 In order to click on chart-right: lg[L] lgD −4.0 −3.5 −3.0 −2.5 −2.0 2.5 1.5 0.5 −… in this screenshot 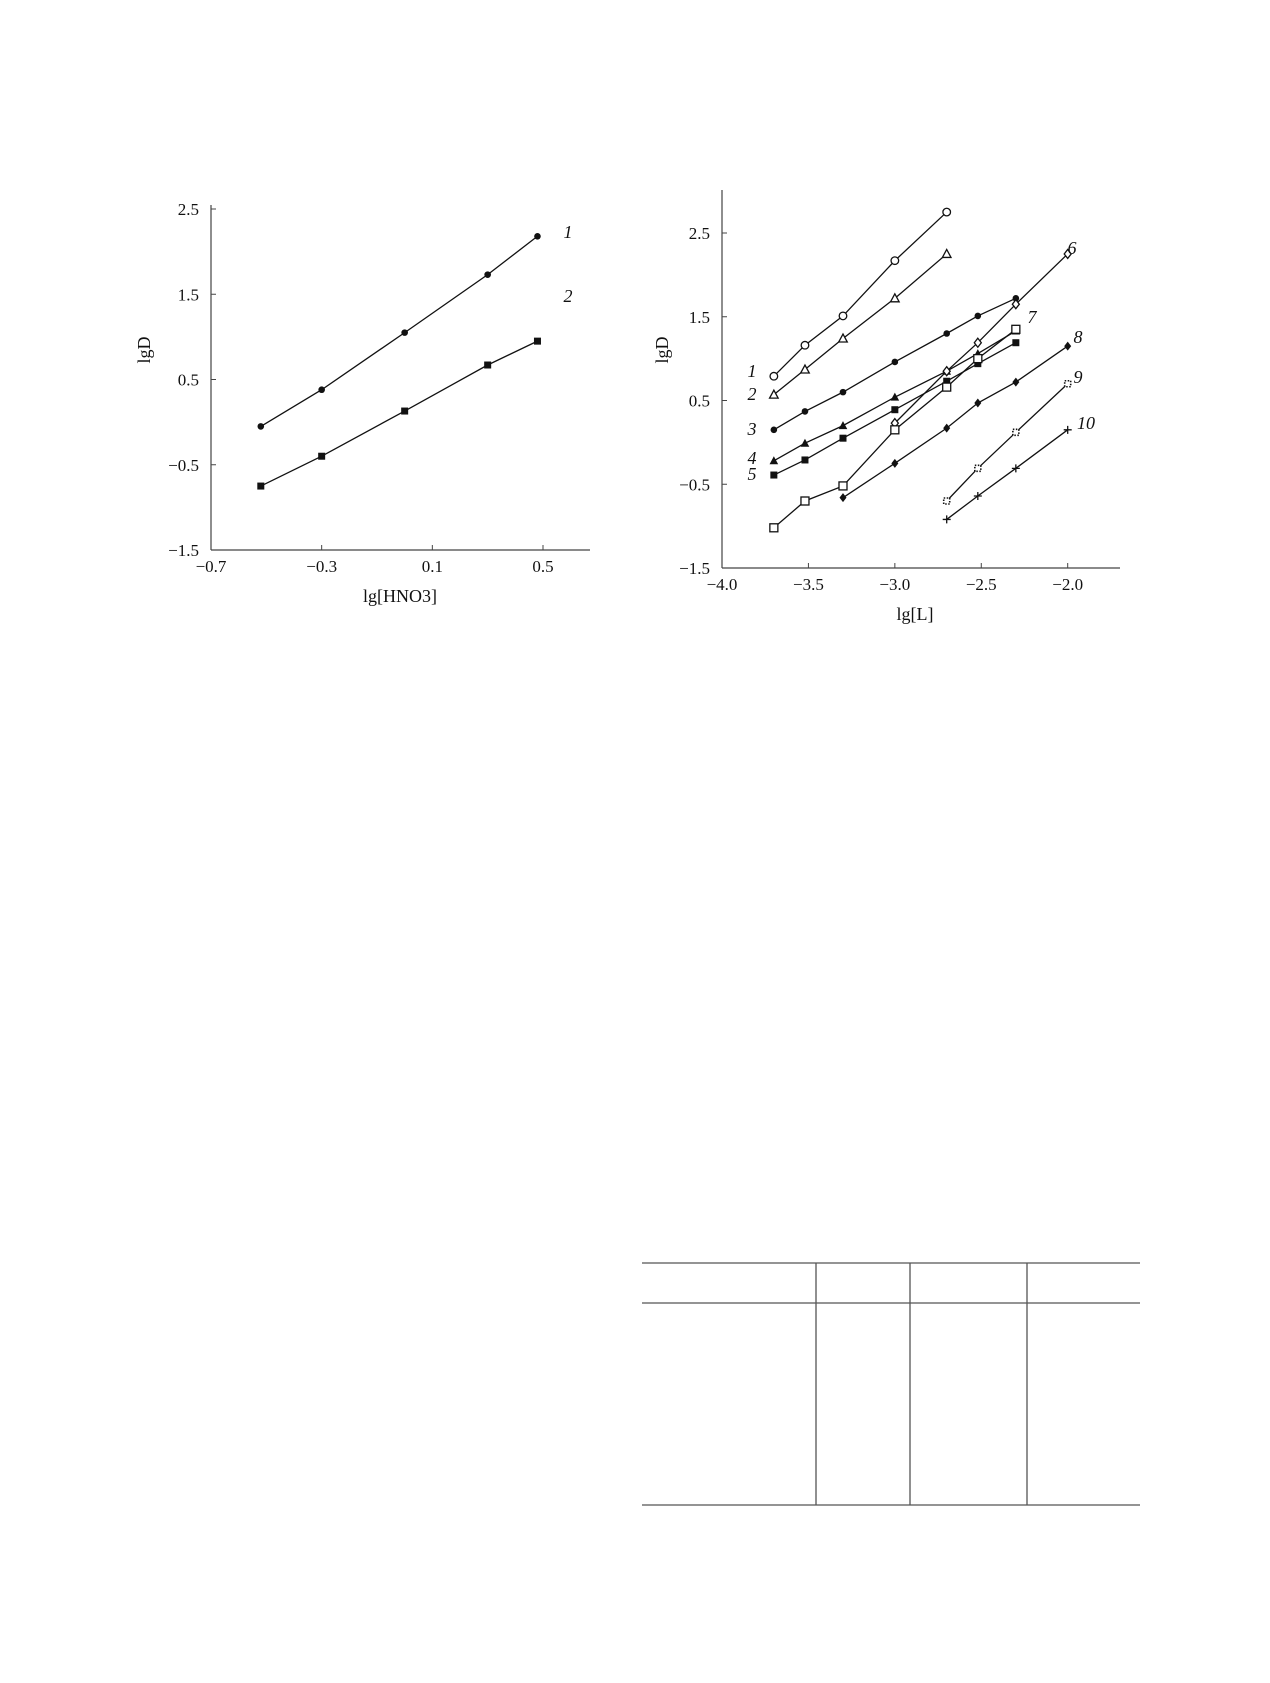, I will do `click(886, 407)`.